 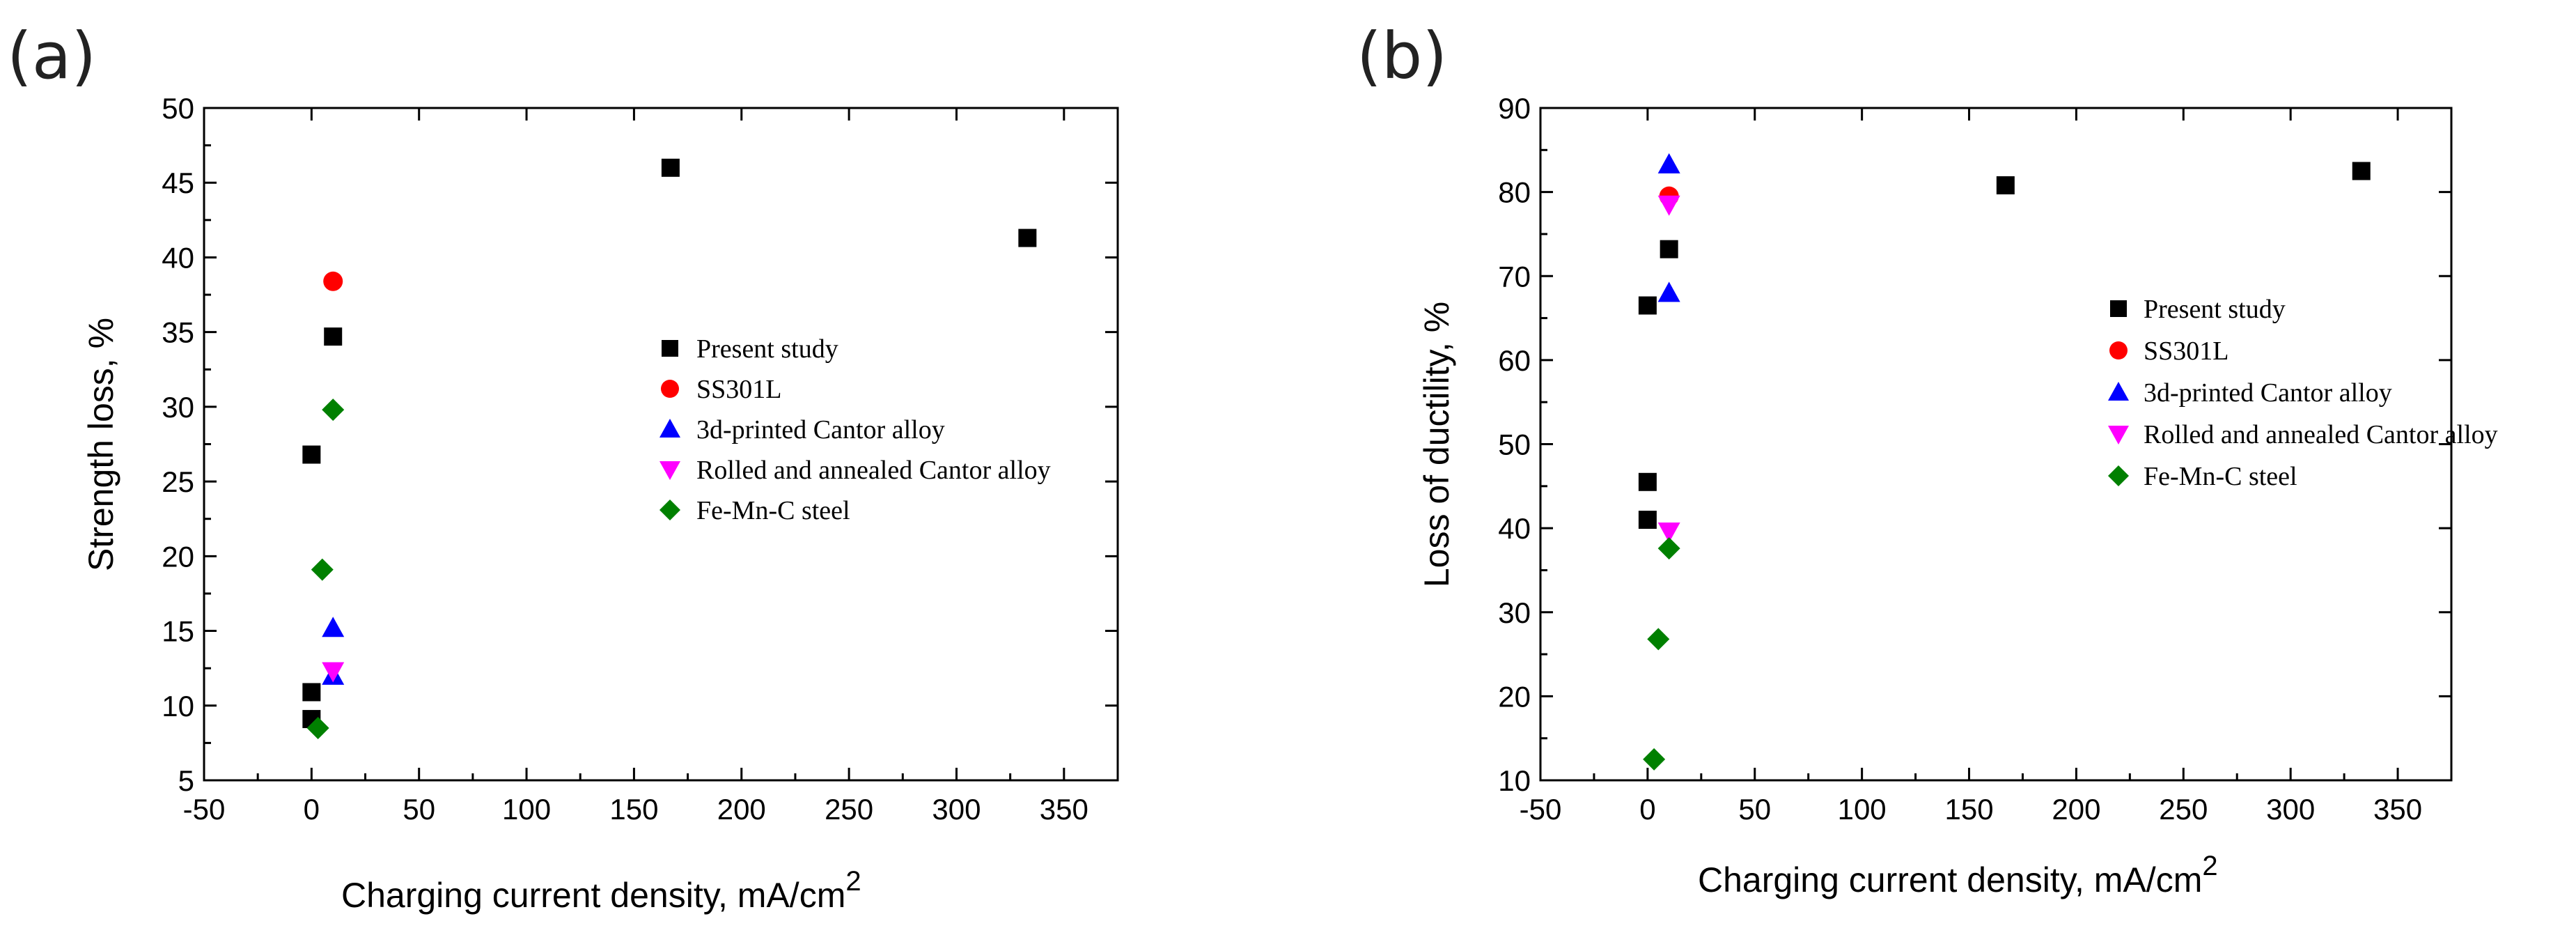 I want to click on y-tick-label: 90, so click(x=1514, y=108).